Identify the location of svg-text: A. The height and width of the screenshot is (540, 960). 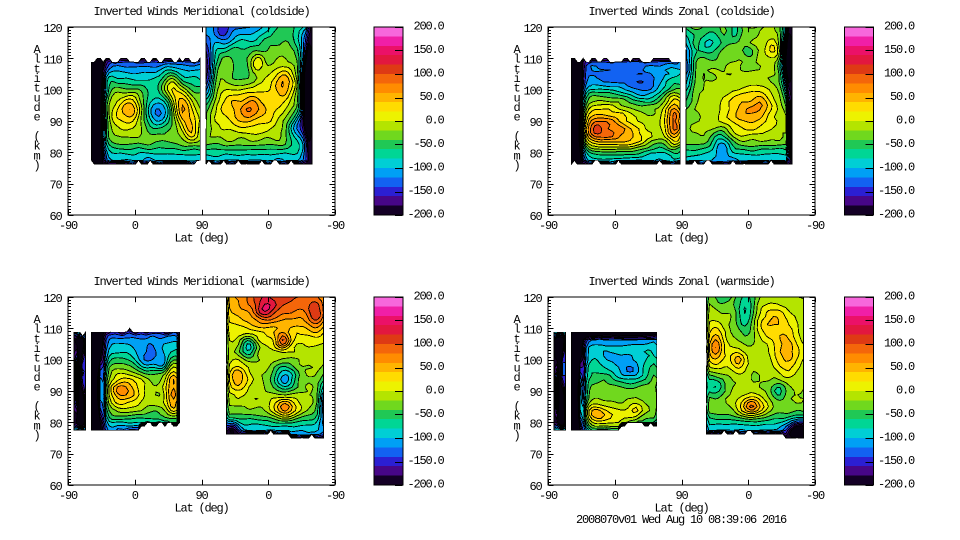
(37, 320).